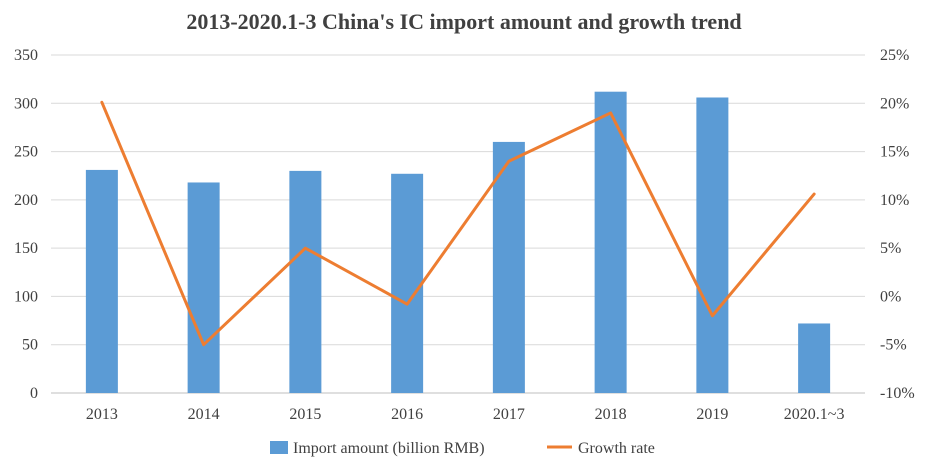 The width and height of the screenshot is (929, 469). What do you see at coordinates (894, 55) in the screenshot?
I see `right-tick-label: 25%` at bounding box center [894, 55].